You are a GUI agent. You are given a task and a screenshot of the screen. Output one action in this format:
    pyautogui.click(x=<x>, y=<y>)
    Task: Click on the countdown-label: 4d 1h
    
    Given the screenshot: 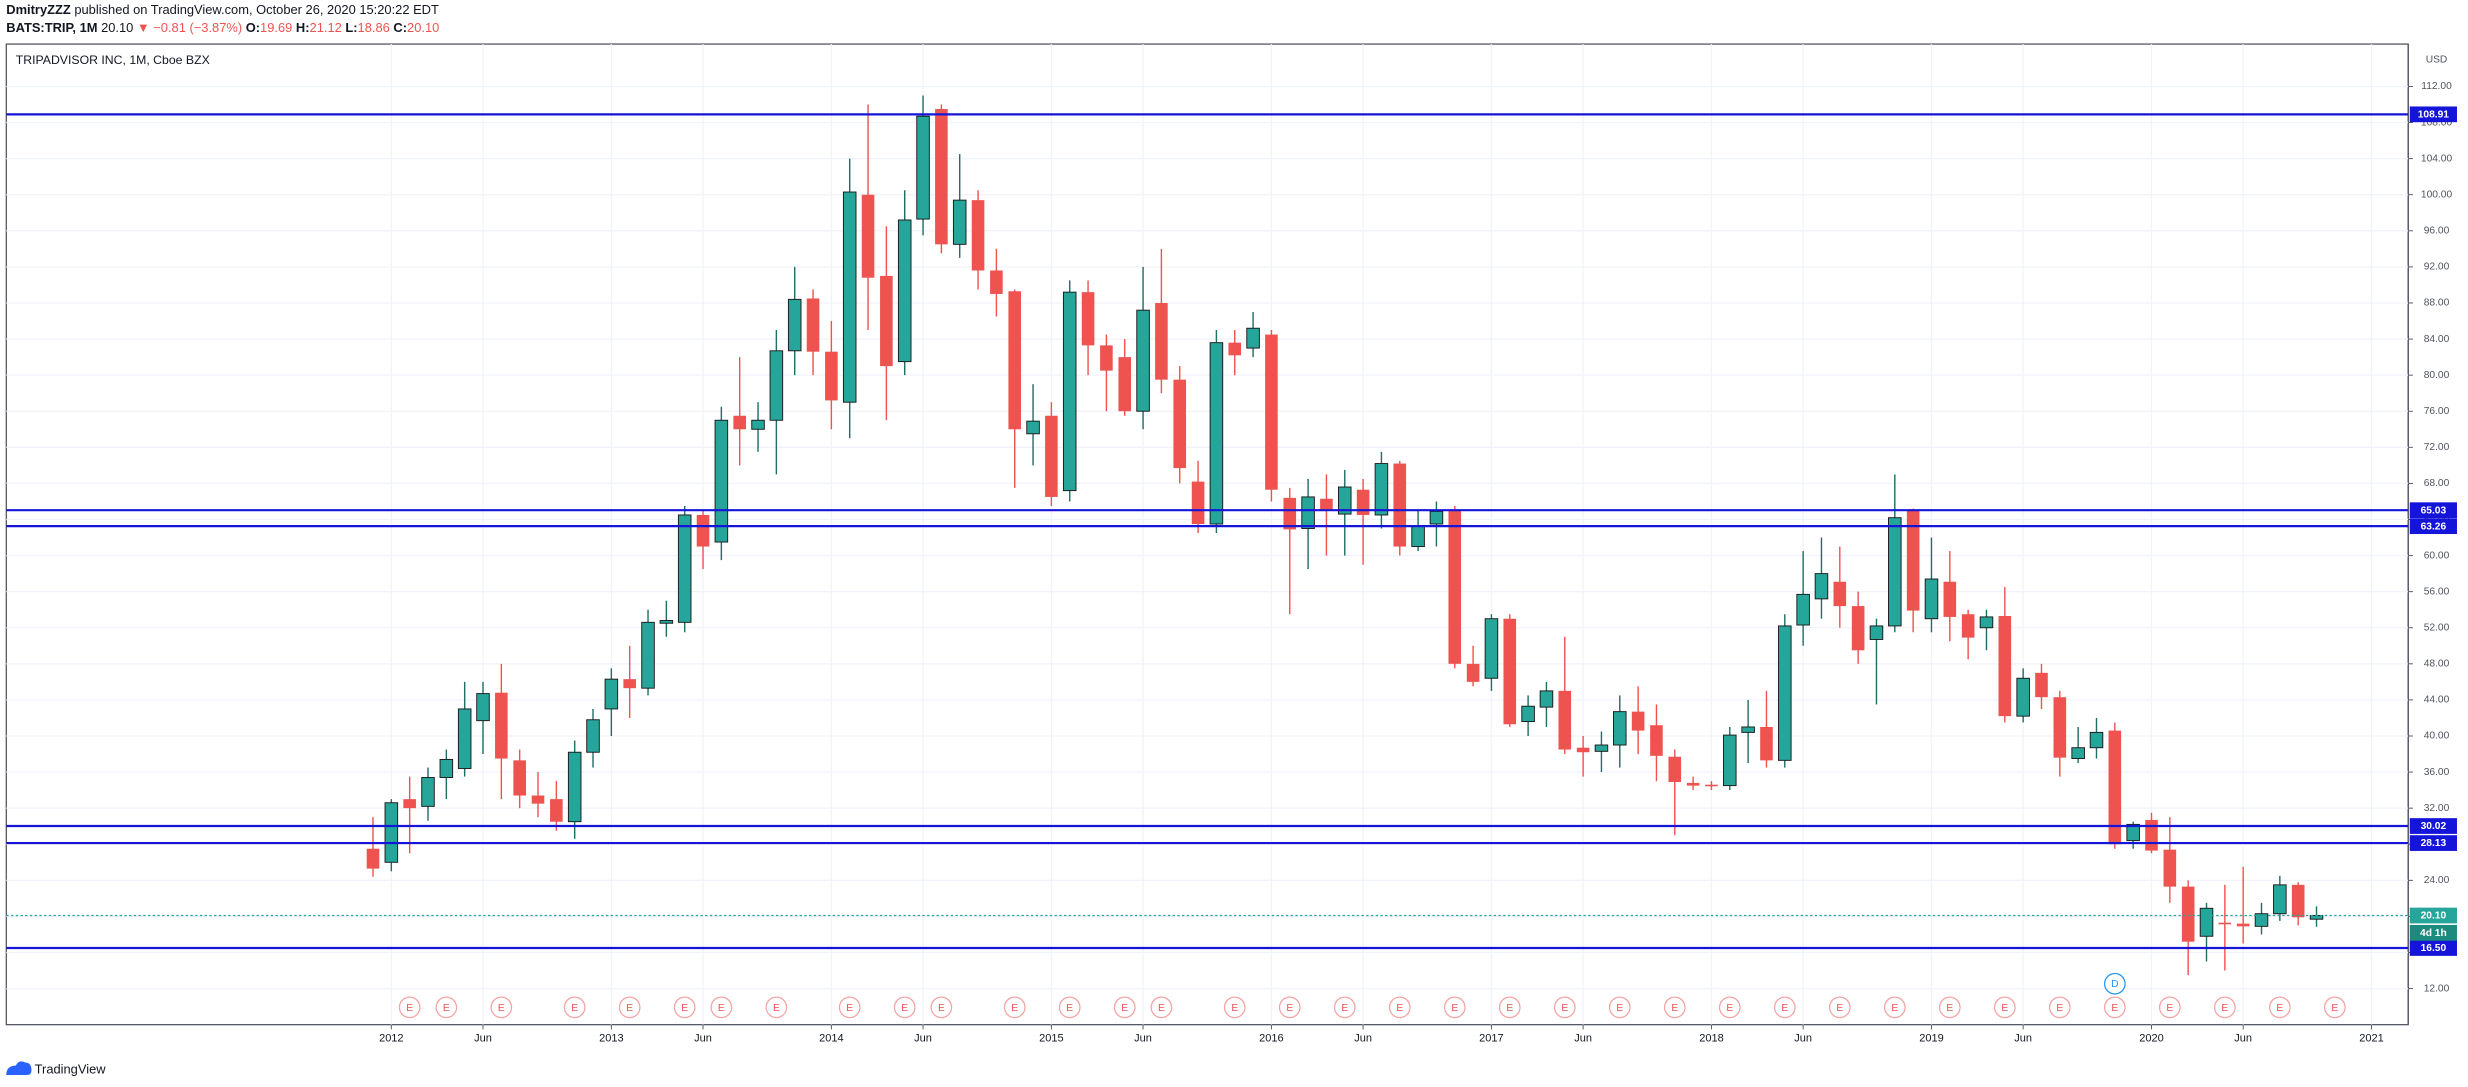 What is the action you would take?
    pyautogui.click(x=2433, y=933)
    